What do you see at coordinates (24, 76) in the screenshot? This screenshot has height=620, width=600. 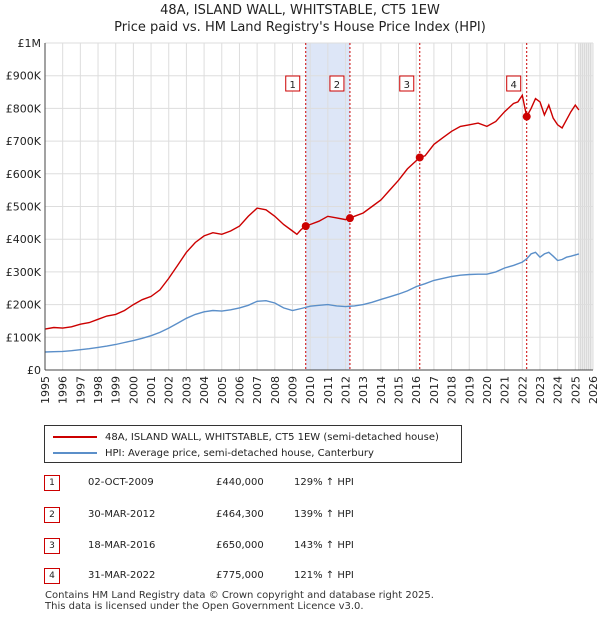 I see `y-tick-label: £900K` at bounding box center [24, 76].